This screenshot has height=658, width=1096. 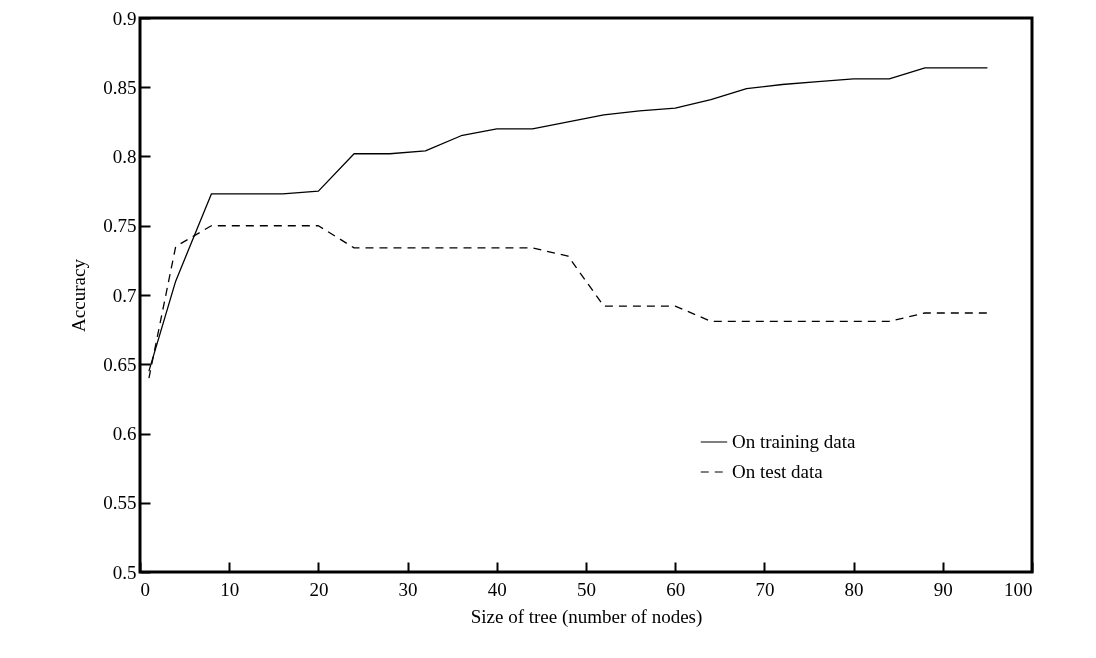 What do you see at coordinates (124, 156) in the screenshot?
I see `y-tick-label: 0.8` at bounding box center [124, 156].